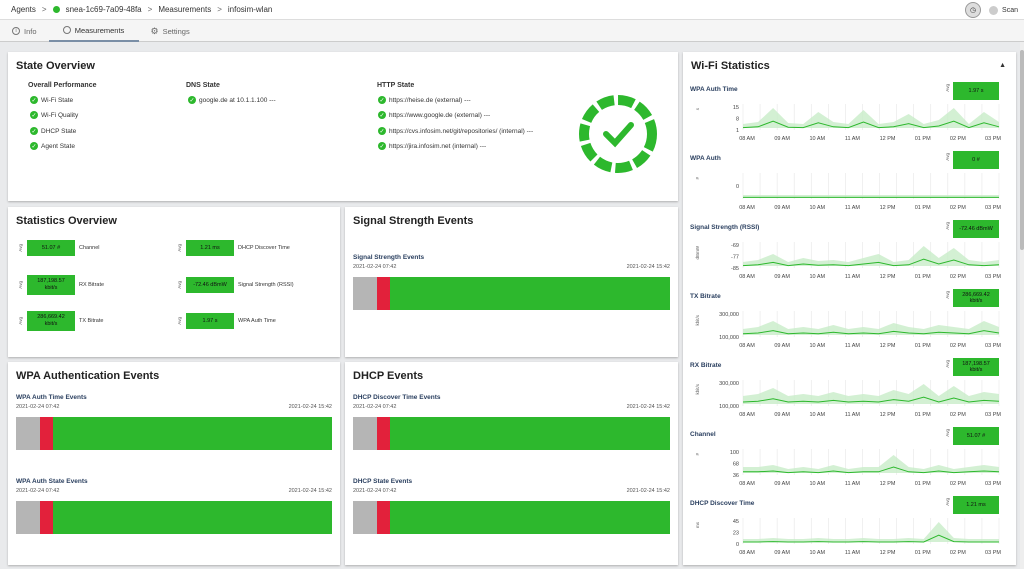 This screenshot has width=1024, height=569. Describe the element at coordinates (729, 384) in the screenshot. I see `y-tick-label: 300,000` at that location.